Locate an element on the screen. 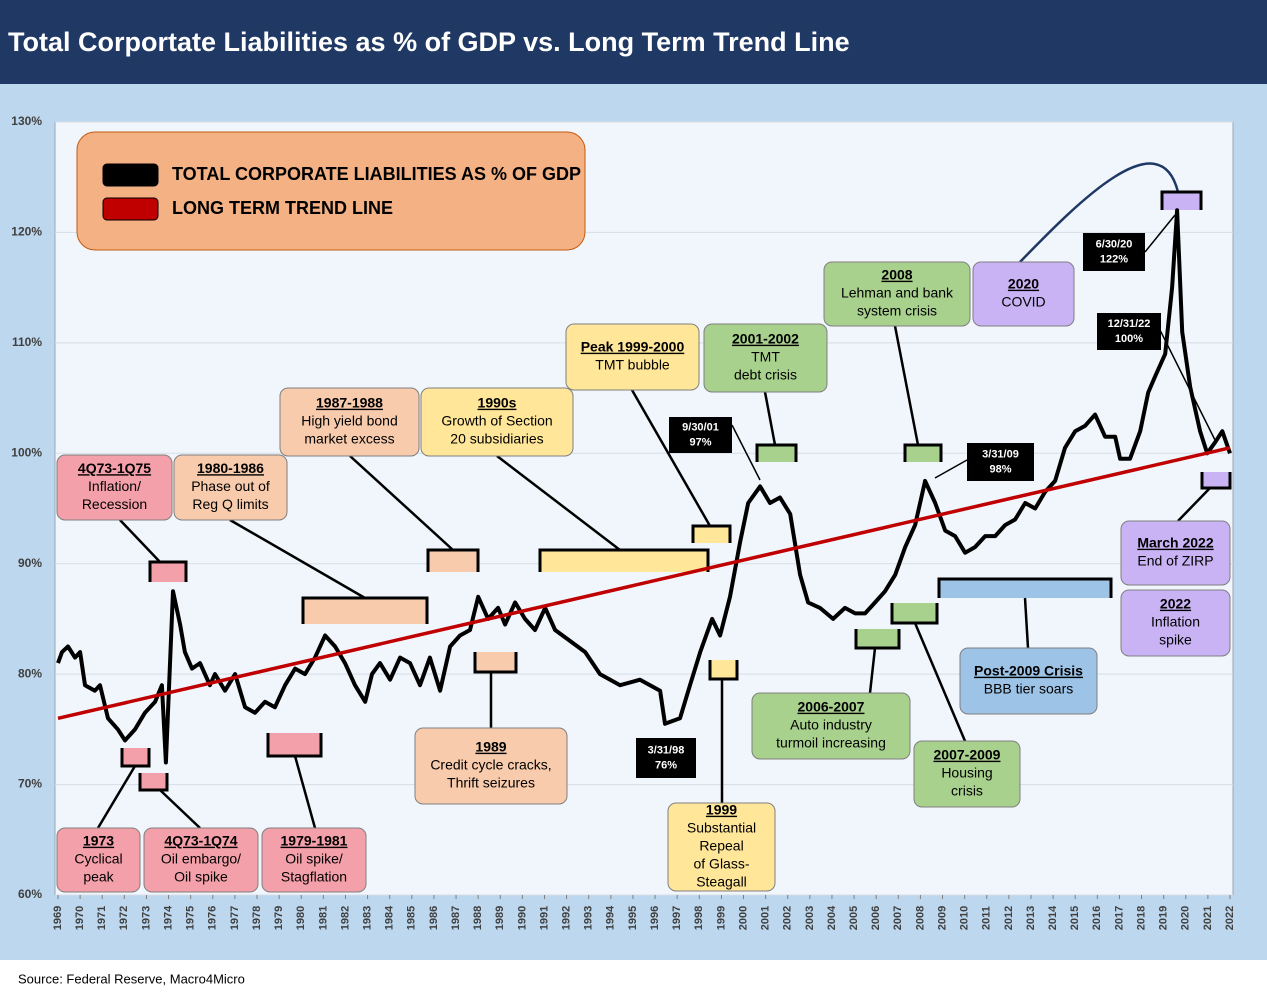  annotation-text: Auto industry is located at coordinates (831, 725).